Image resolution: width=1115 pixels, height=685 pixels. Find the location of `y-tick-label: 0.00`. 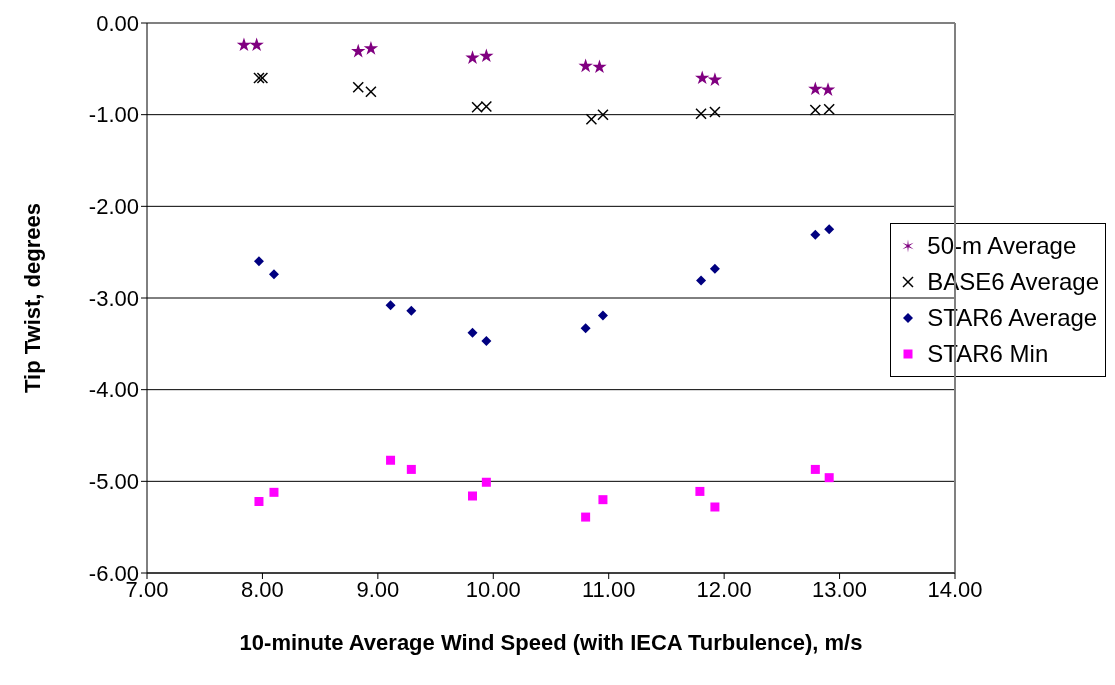

y-tick-label: 0.00 is located at coordinates (117, 23).